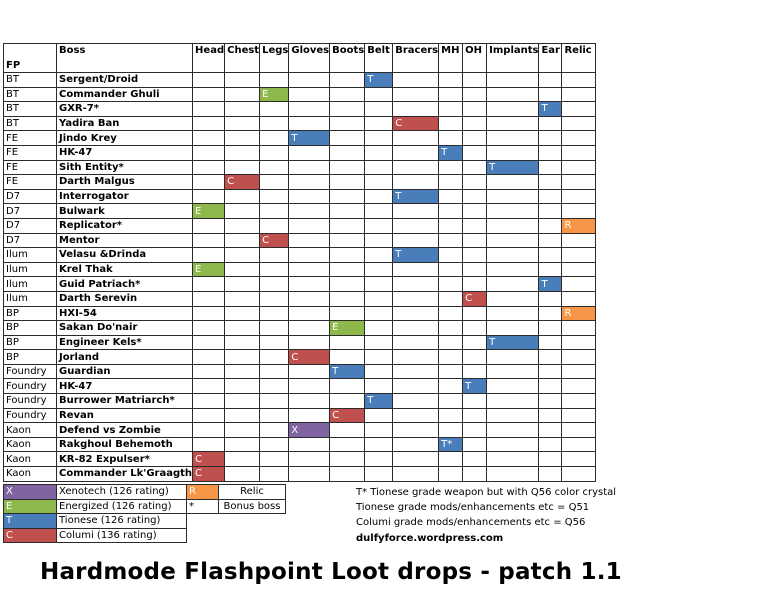  Describe the element at coordinates (252, 492) in the screenshot. I see `legend-extra-label: Relic` at that location.